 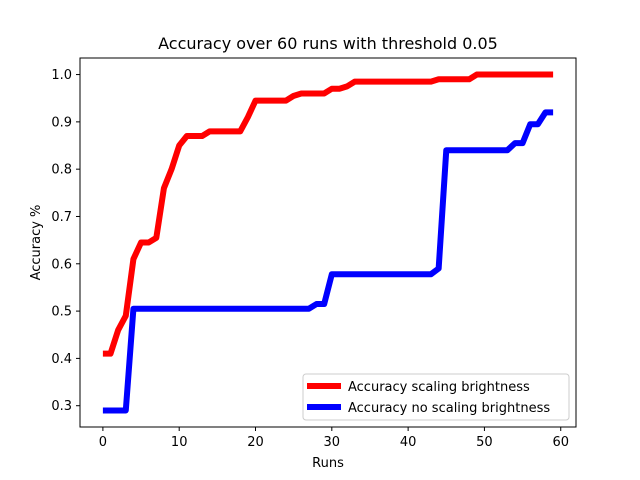 I want to click on y-tick-label: 0.6, so click(x=61, y=264).